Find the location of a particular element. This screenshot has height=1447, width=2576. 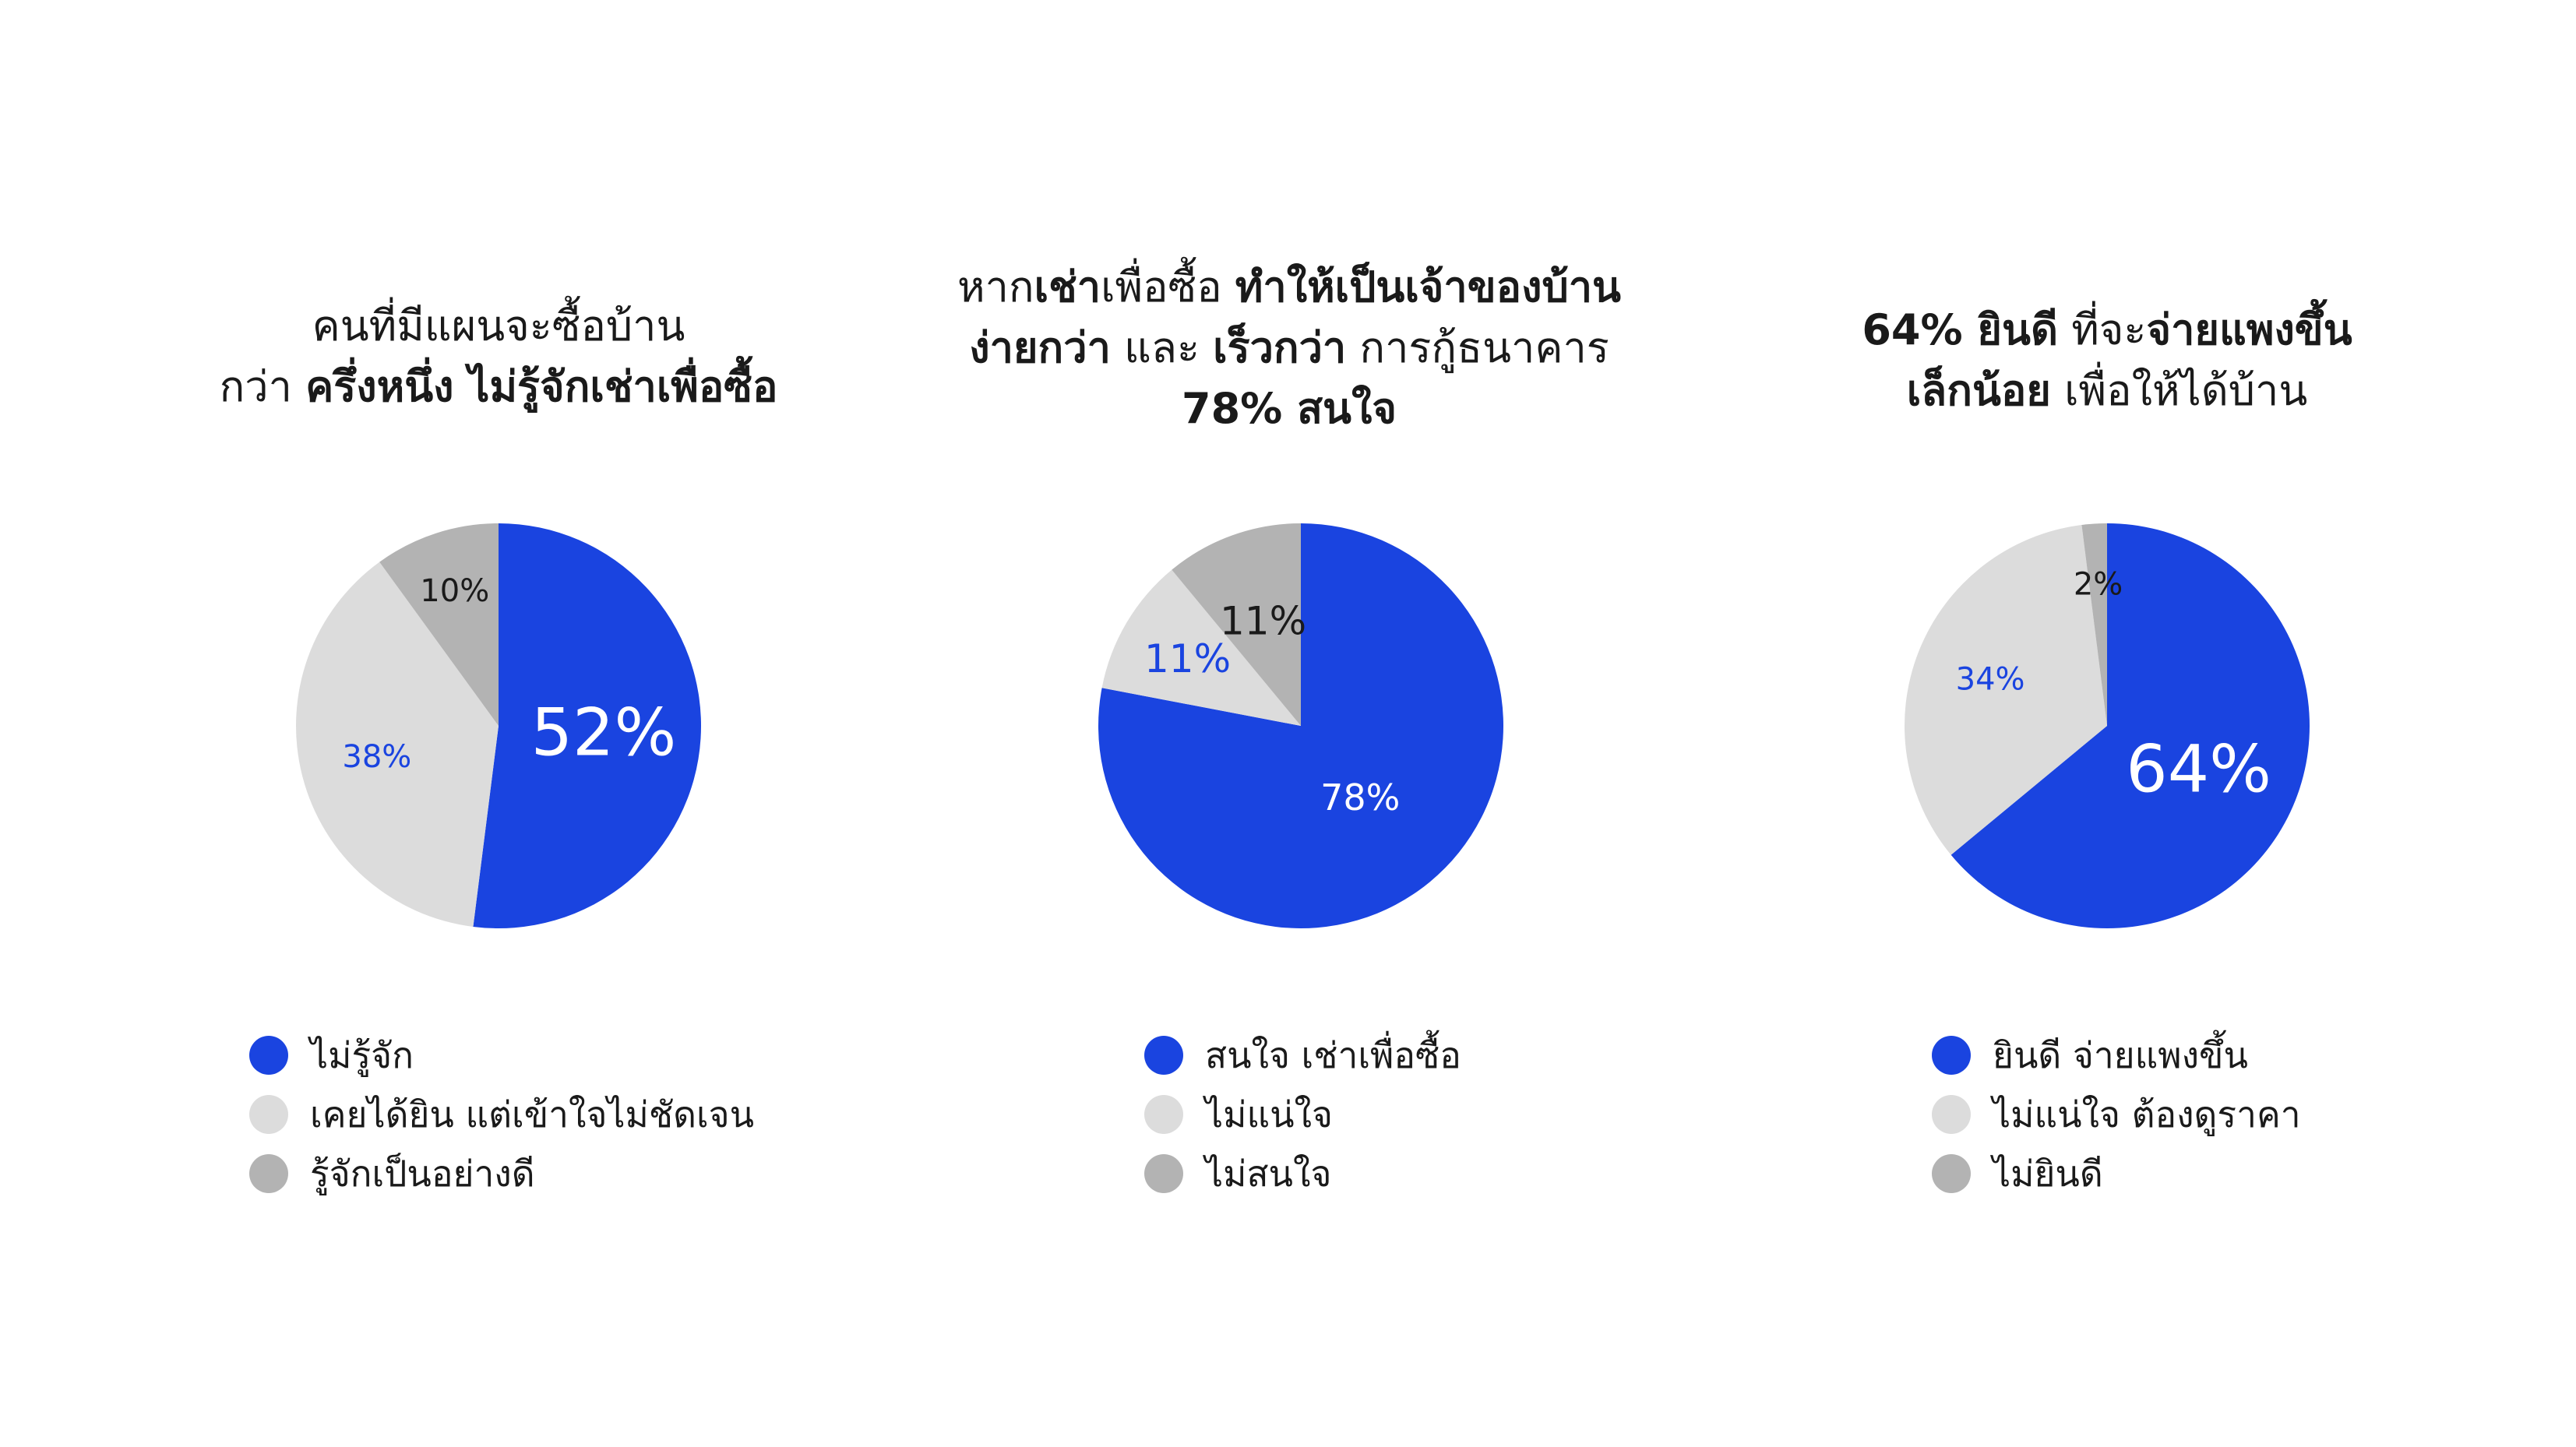

title-segment: คนที่มีแผนจะซื้อบ้าน is located at coordinates (498, 325).